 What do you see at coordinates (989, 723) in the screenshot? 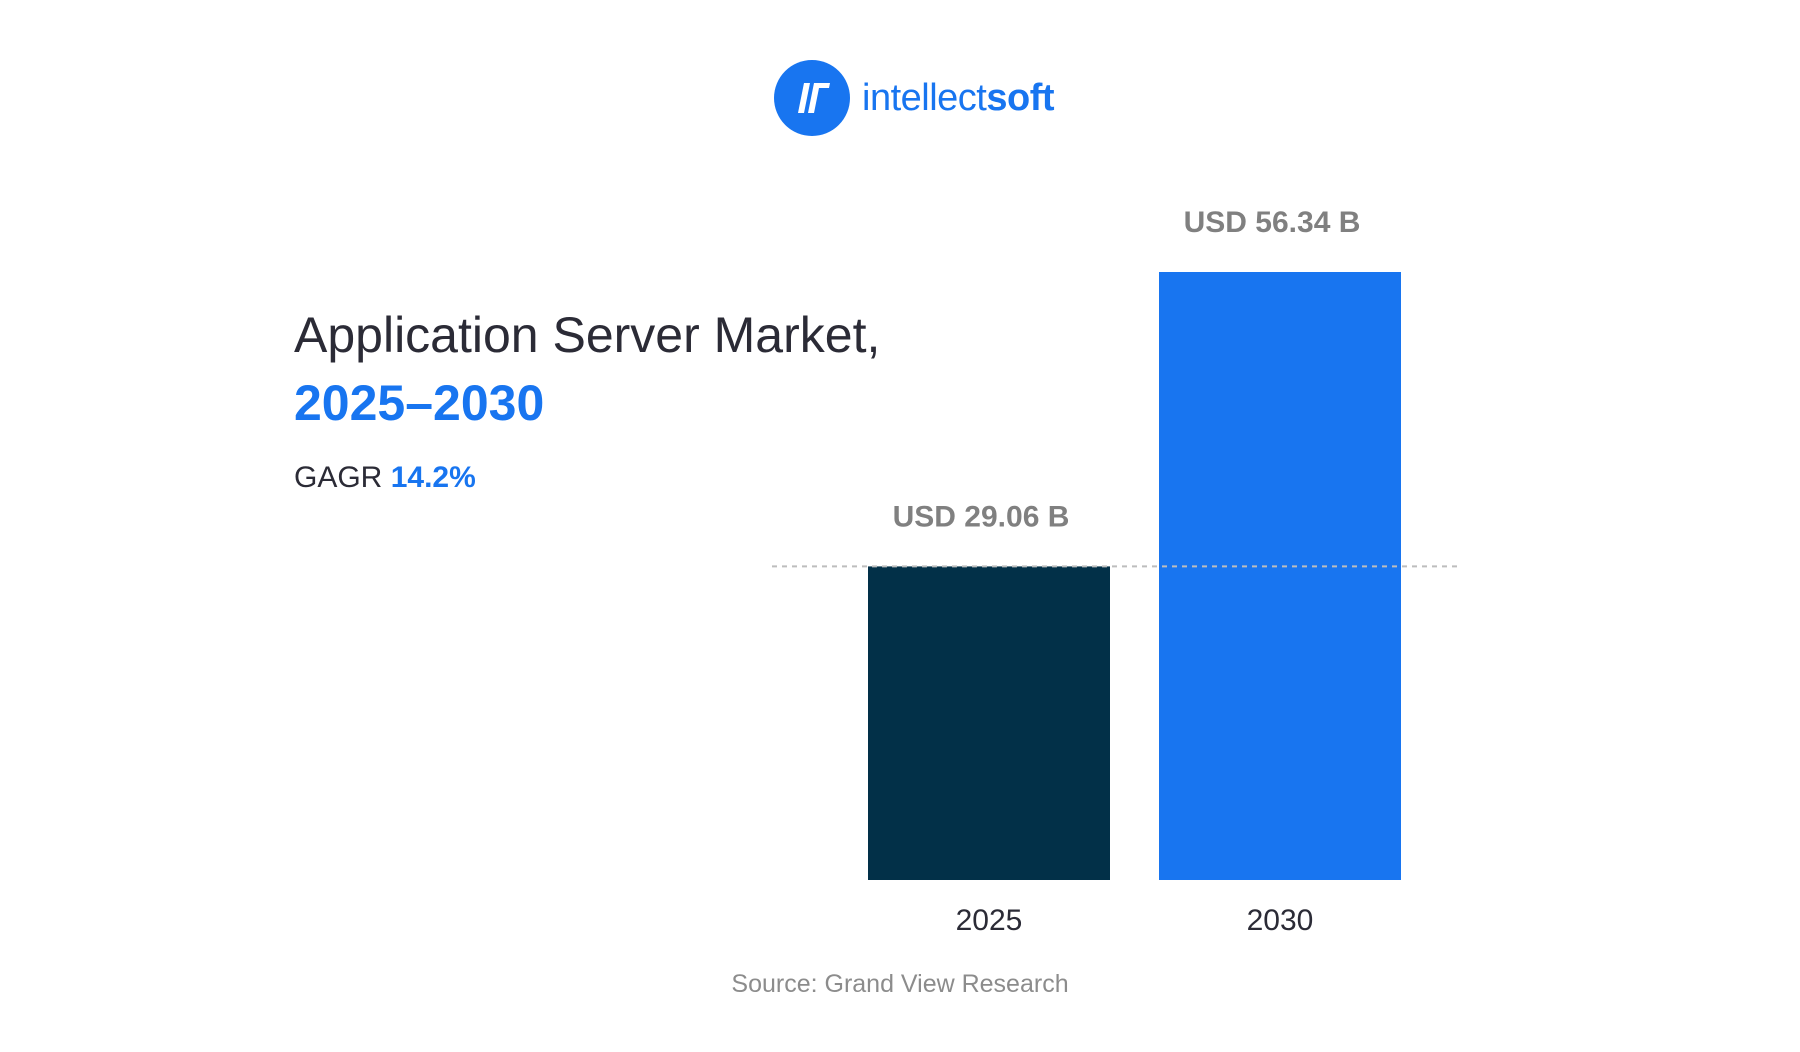
I see `bar-2025` at bounding box center [989, 723].